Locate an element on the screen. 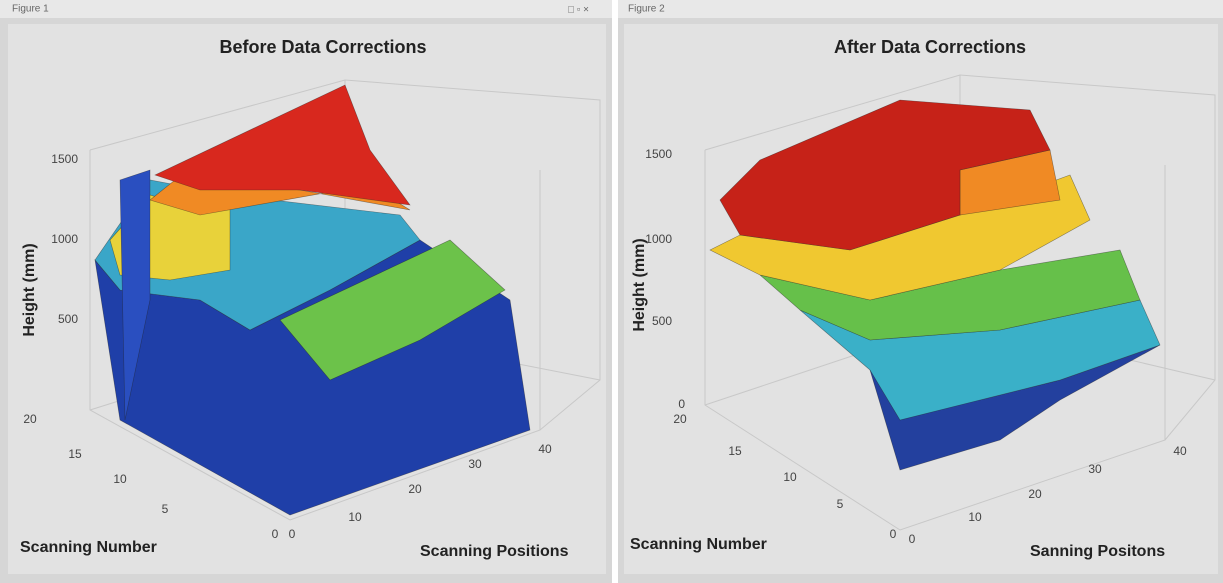  plot-title: Before Data Corrections is located at coordinates (322, 47).